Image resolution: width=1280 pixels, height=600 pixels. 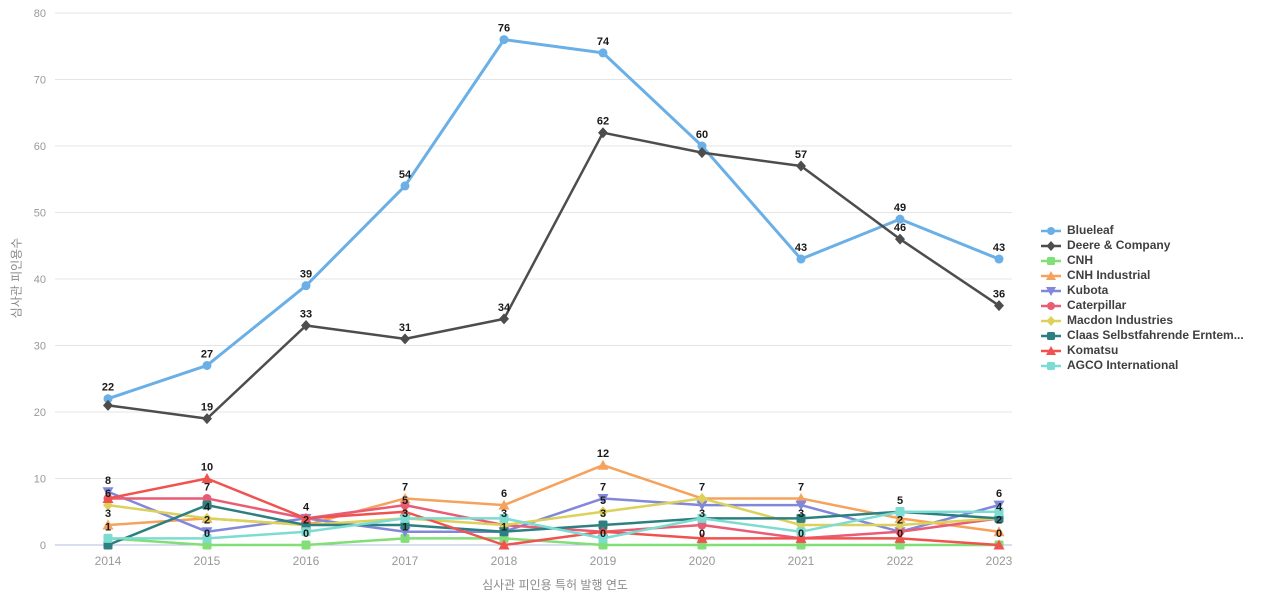 What do you see at coordinates (603, 525) in the screenshot?
I see `claas-selbstfahrende-erntem-marker` at bounding box center [603, 525].